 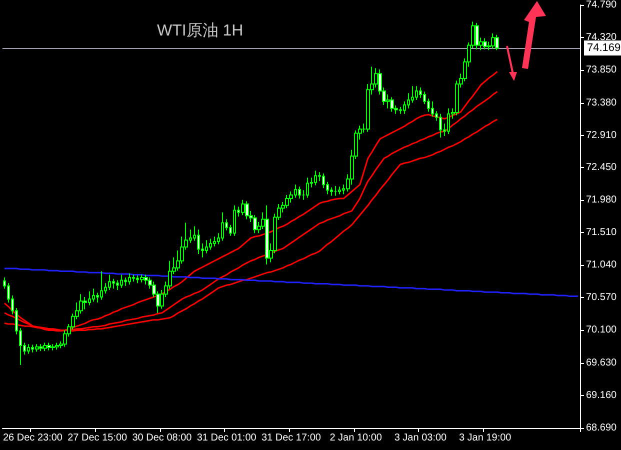 I want to click on x-tick-label: 27 Dec 15:00, so click(x=98, y=438).